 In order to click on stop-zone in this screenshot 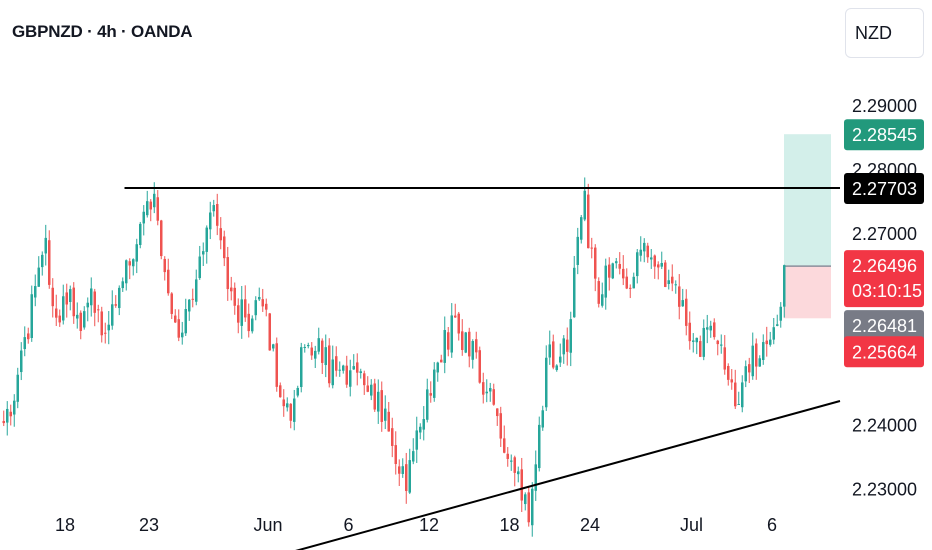, I will do `click(807, 292)`.